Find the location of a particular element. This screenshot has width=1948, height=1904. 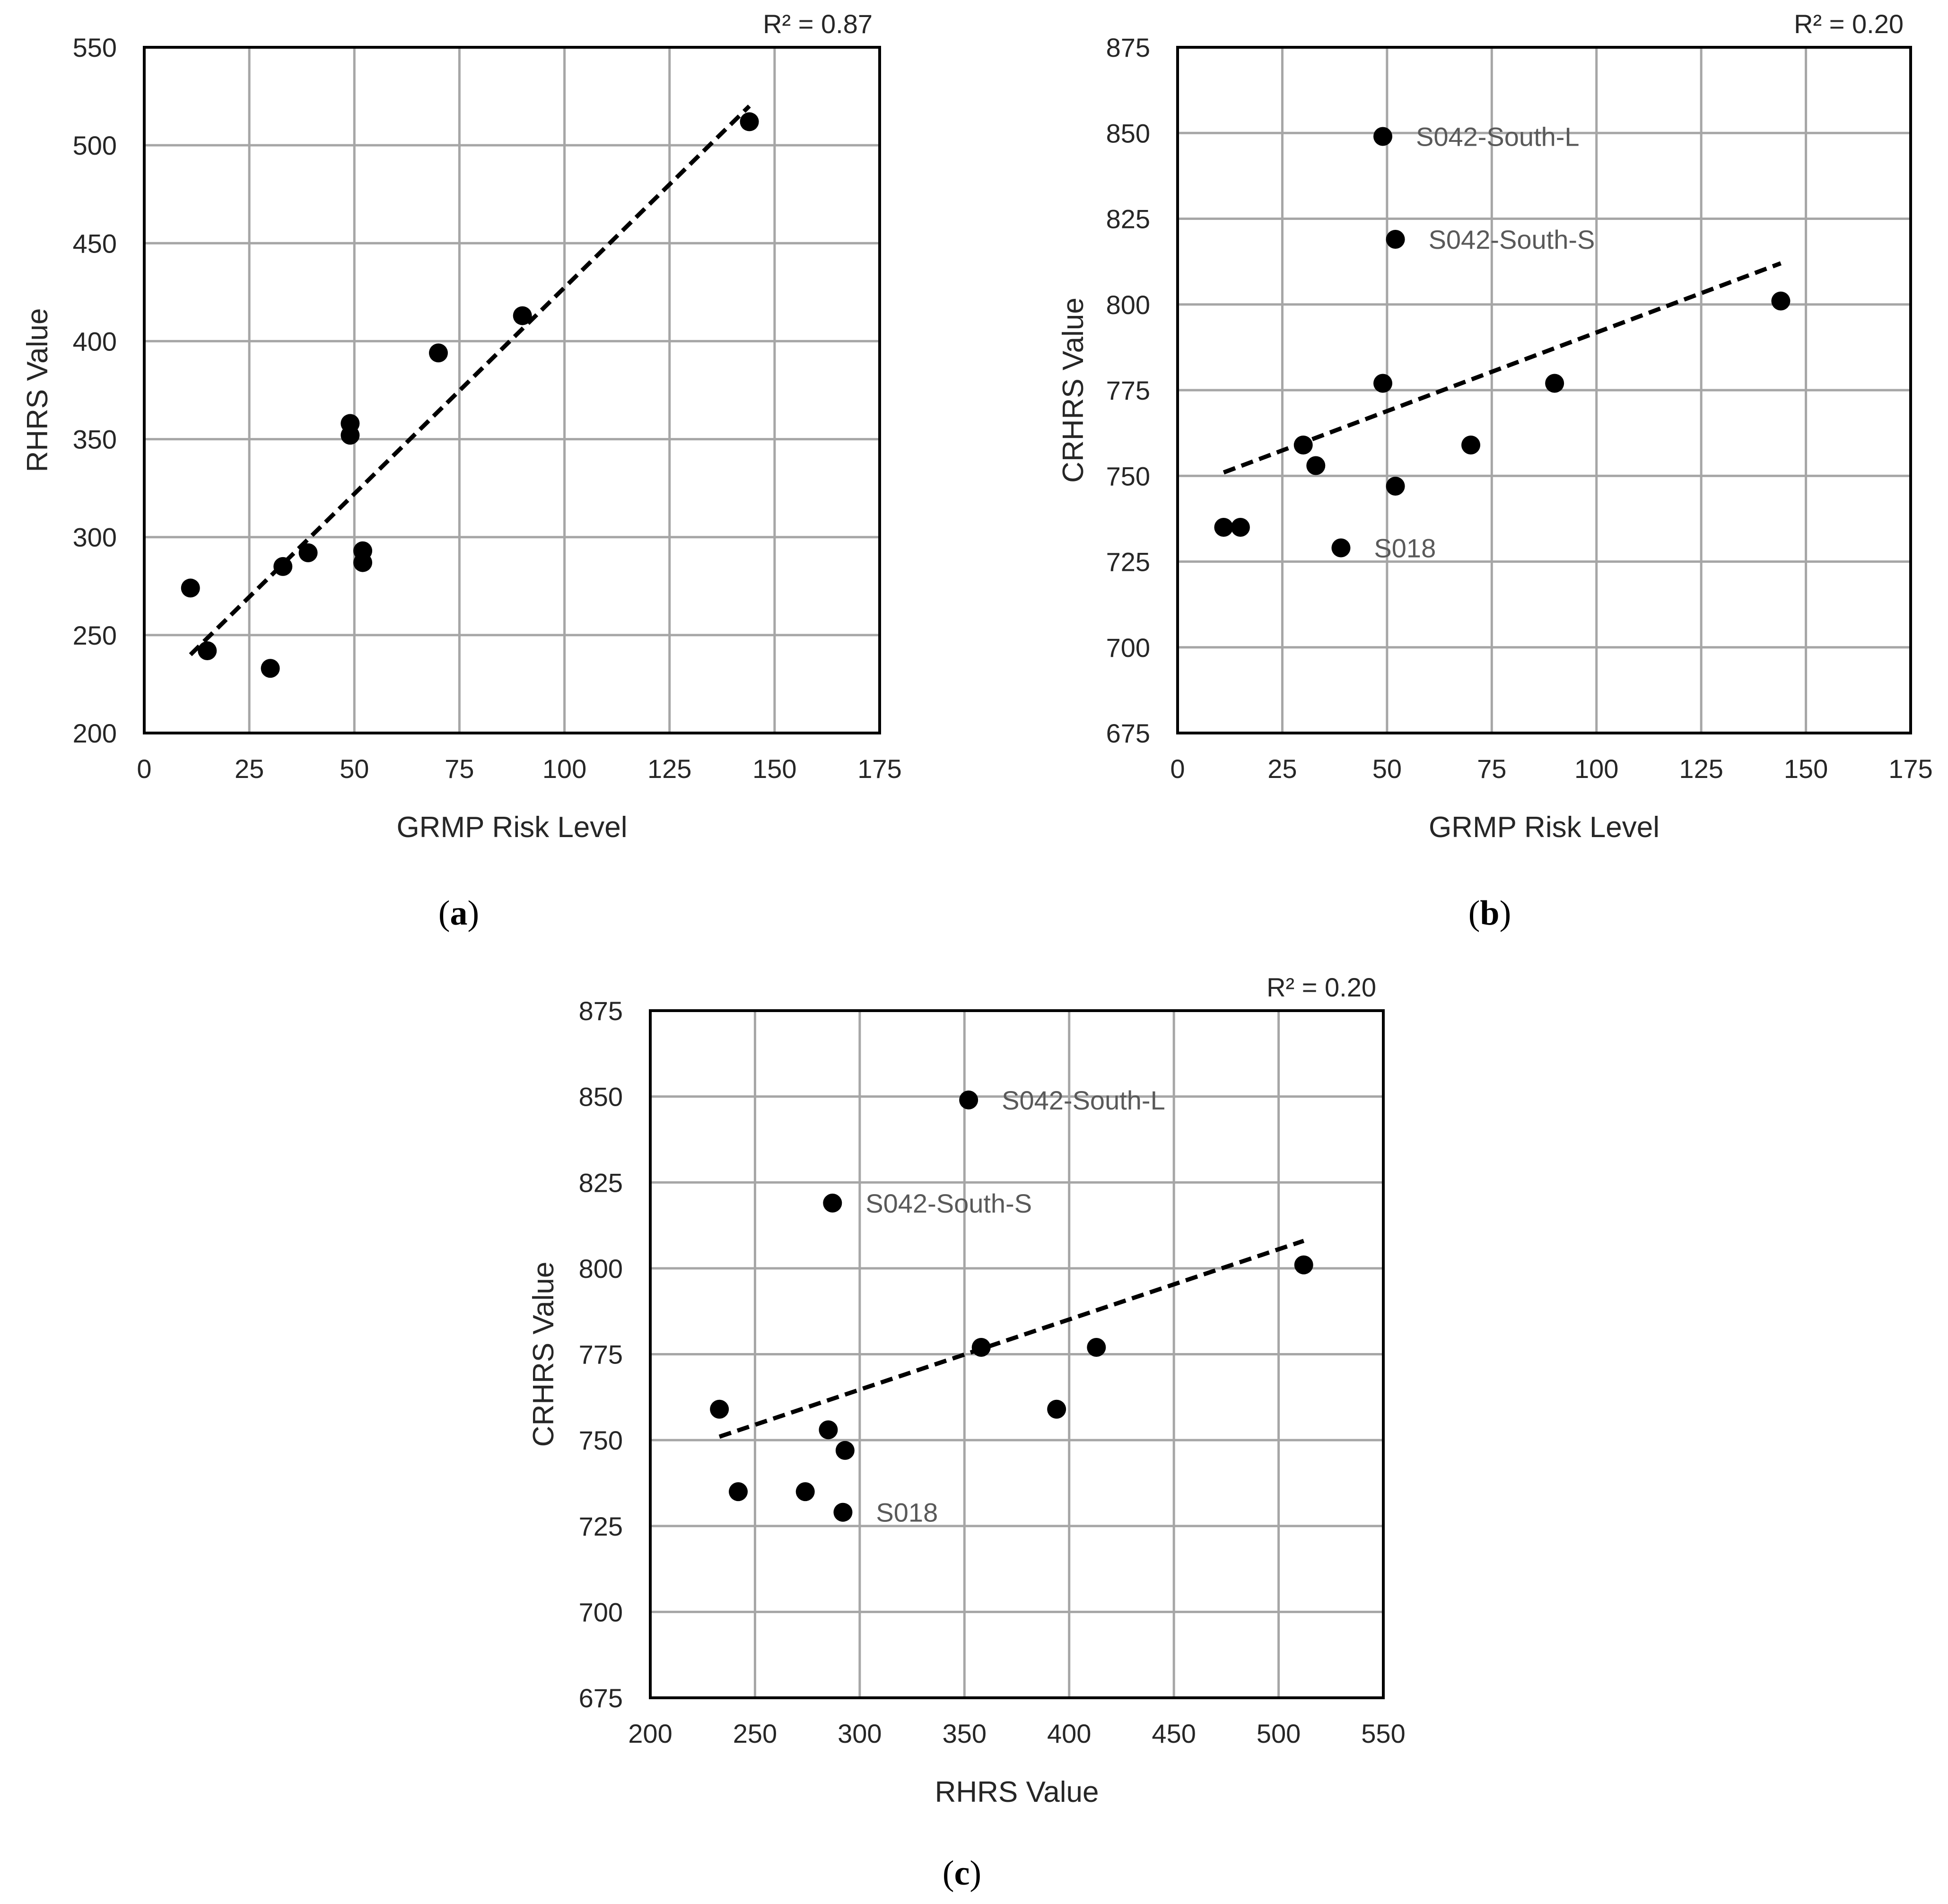

chart-c-x-tick-label: 250 is located at coordinates (755, 1734).